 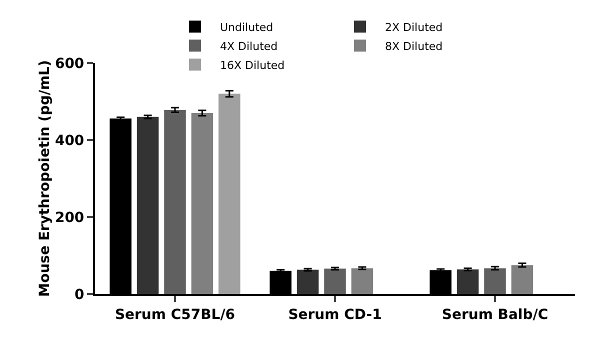 What do you see at coordinates (252, 65) in the screenshot?
I see `legend-label: 16X Diluted` at bounding box center [252, 65].